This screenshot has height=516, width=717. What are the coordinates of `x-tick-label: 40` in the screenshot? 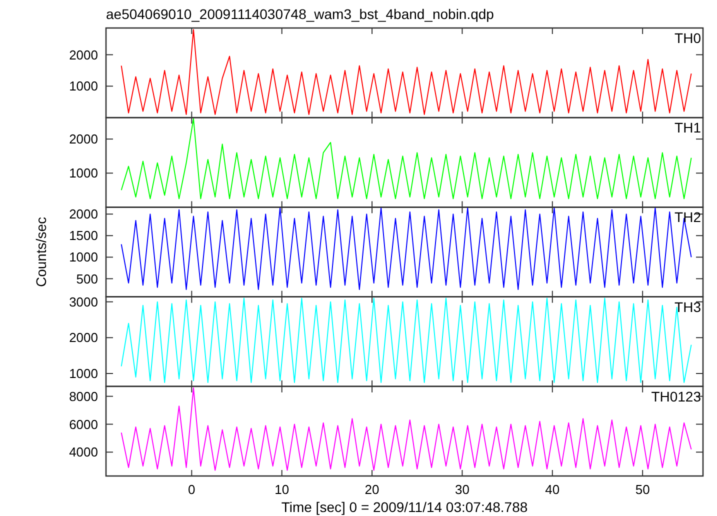 It's located at (552, 489).